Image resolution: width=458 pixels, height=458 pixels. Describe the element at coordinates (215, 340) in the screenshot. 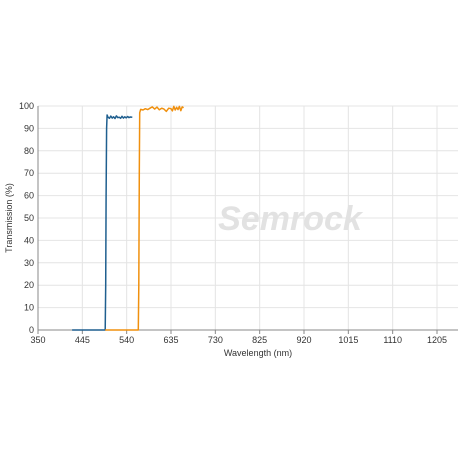

I see `x-tick-label: 730` at that location.